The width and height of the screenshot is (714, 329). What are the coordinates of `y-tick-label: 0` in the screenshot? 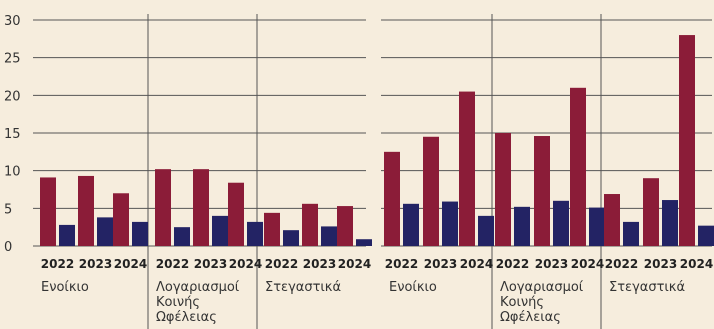 It's located at (8, 247).